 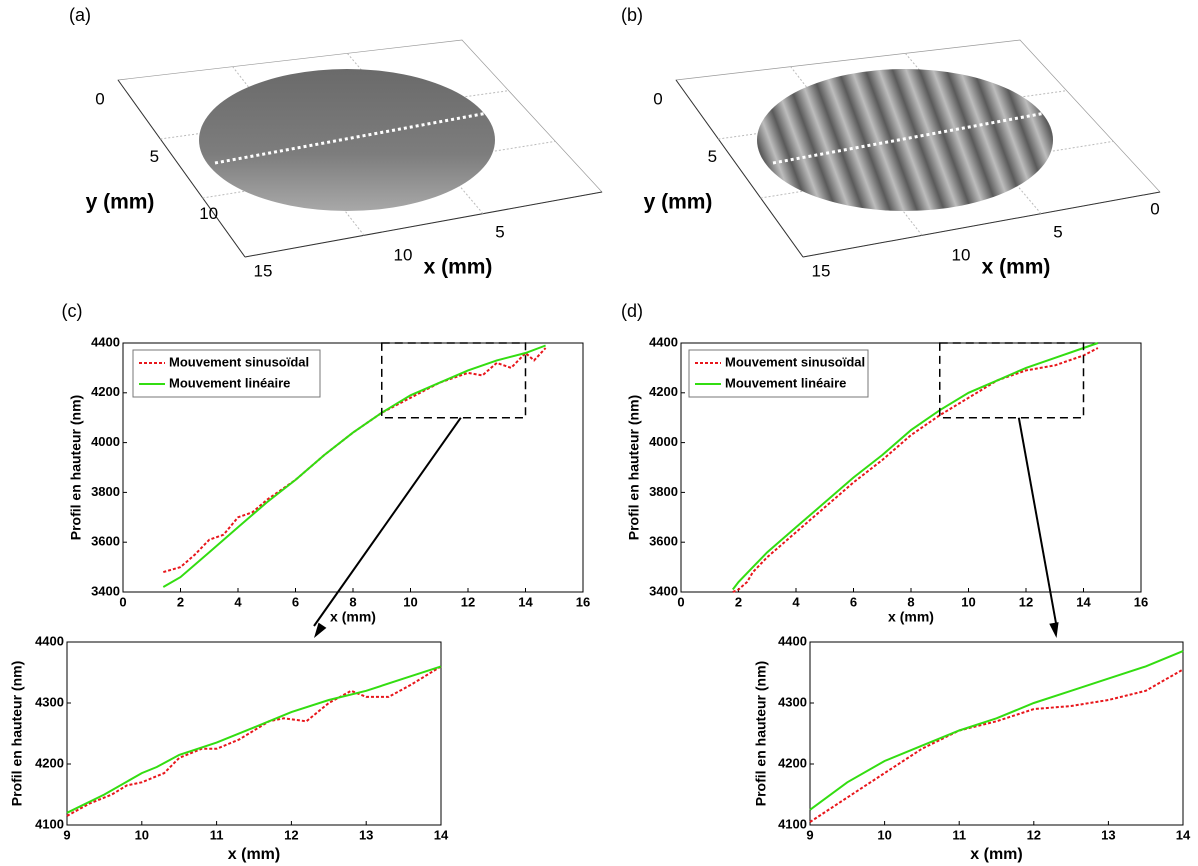 I want to click on x-tick-label: 8, so click(x=910, y=601).